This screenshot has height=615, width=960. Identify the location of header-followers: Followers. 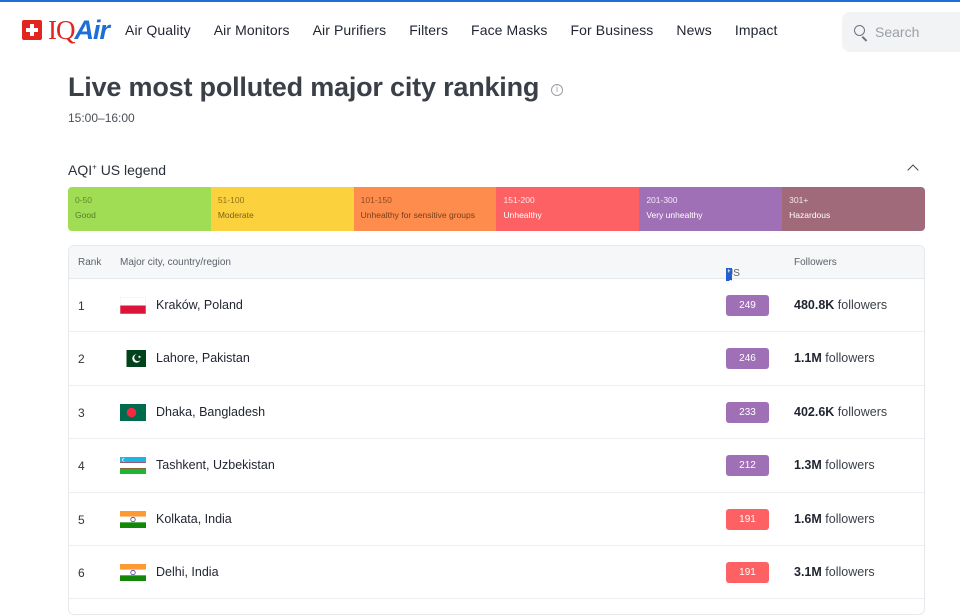
(815, 262).